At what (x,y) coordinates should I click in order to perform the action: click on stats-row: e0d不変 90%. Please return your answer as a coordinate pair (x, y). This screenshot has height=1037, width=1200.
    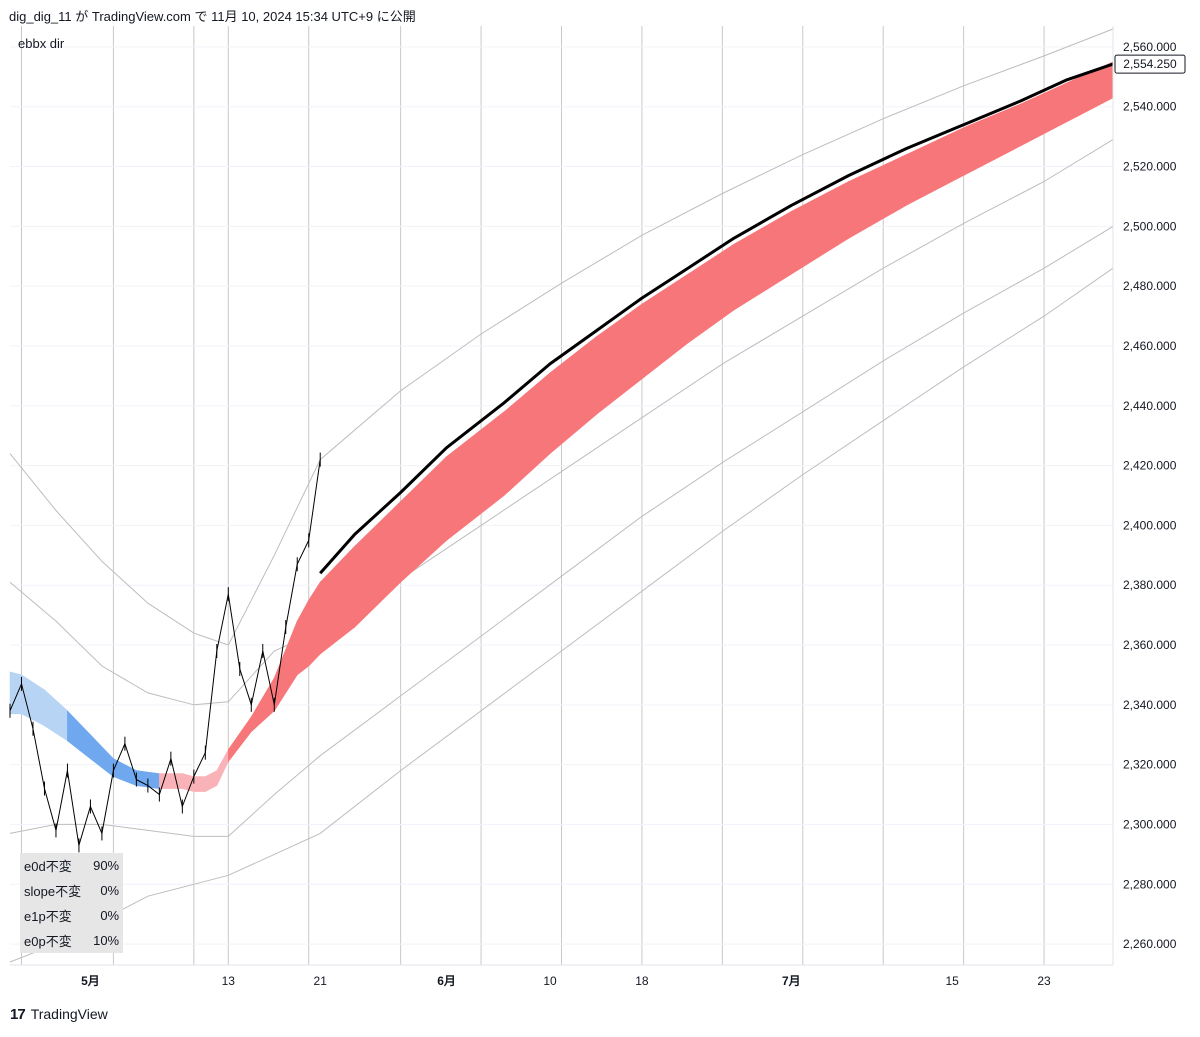
    Looking at the image, I should click on (71, 865).